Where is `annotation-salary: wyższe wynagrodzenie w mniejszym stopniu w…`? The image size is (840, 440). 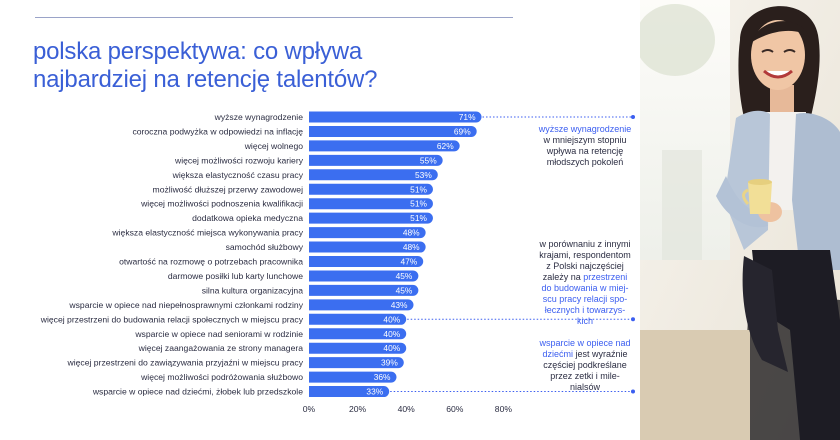 annotation-salary: wyższe wynagrodzenie w mniejszym stopniu w… is located at coordinates (585, 146).